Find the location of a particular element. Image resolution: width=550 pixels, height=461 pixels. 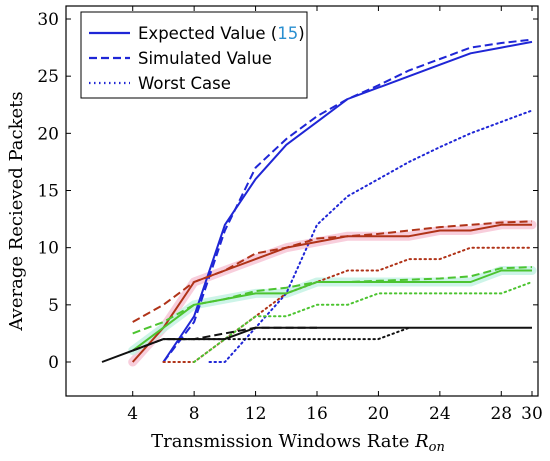

y-tick-label: 30 is located at coordinates (48, 20).